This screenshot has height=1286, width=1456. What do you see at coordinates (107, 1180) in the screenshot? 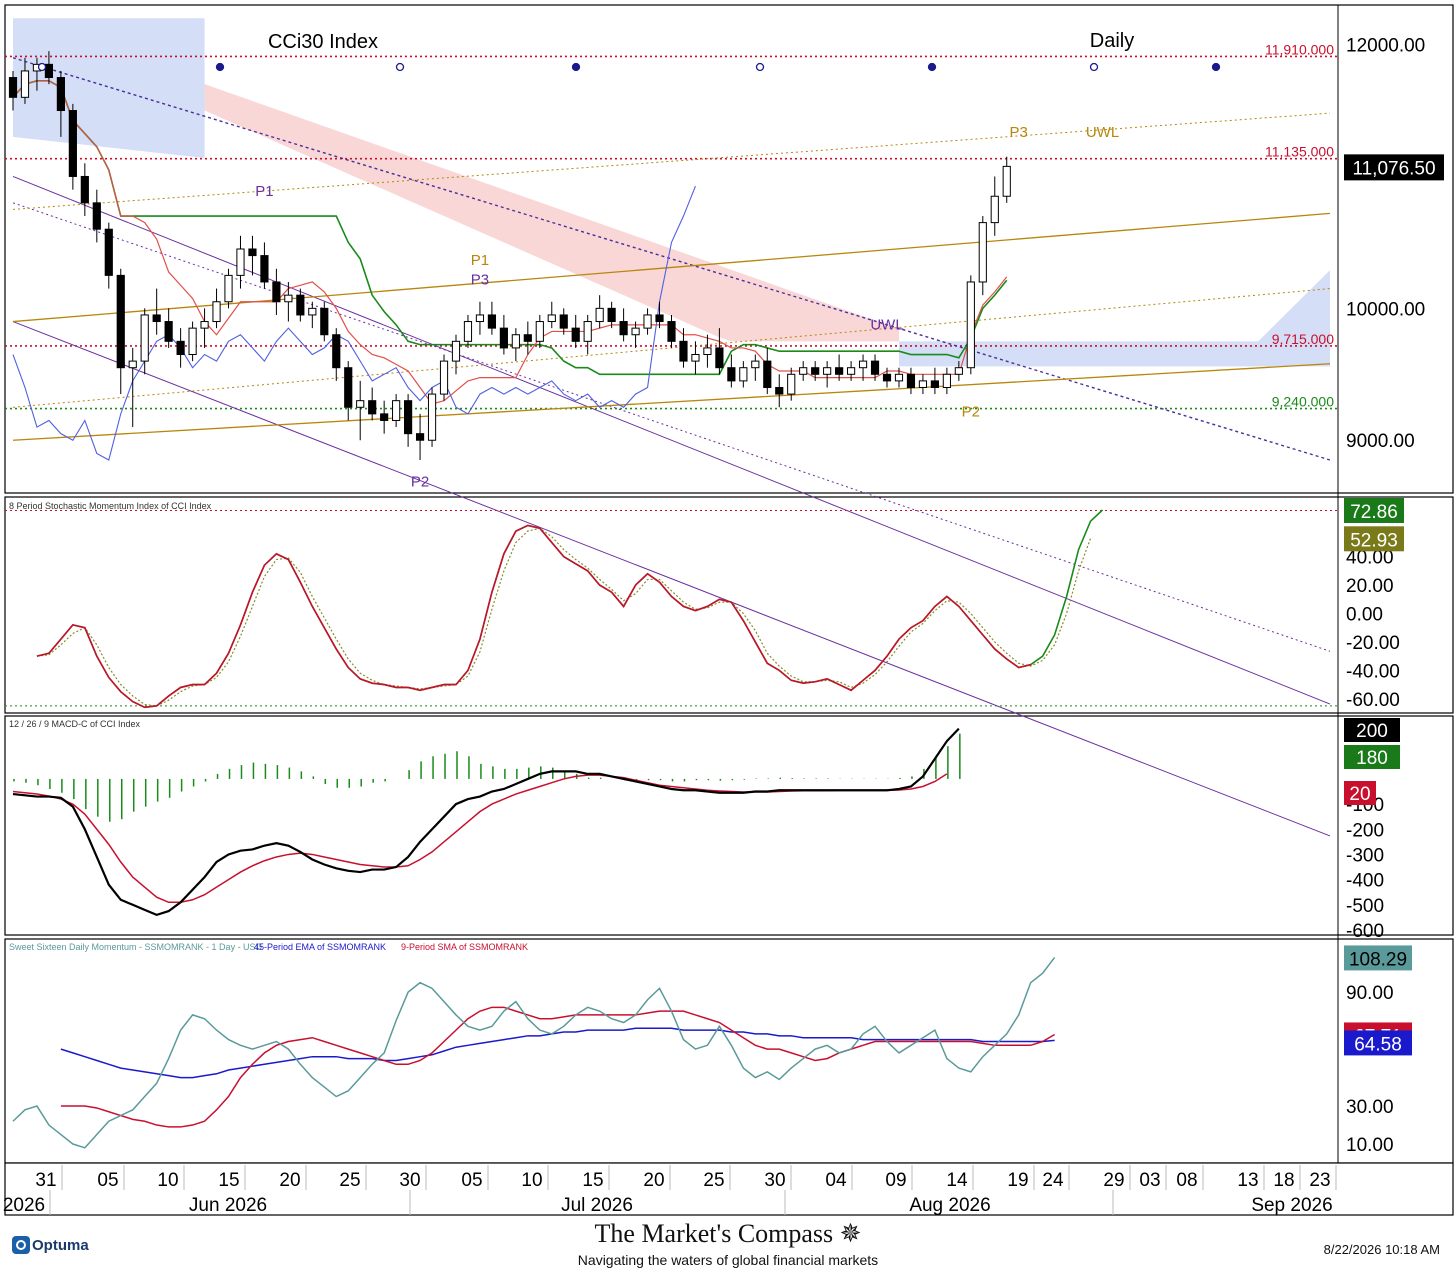
I see `x-day-tick: 05` at bounding box center [107, 1180].